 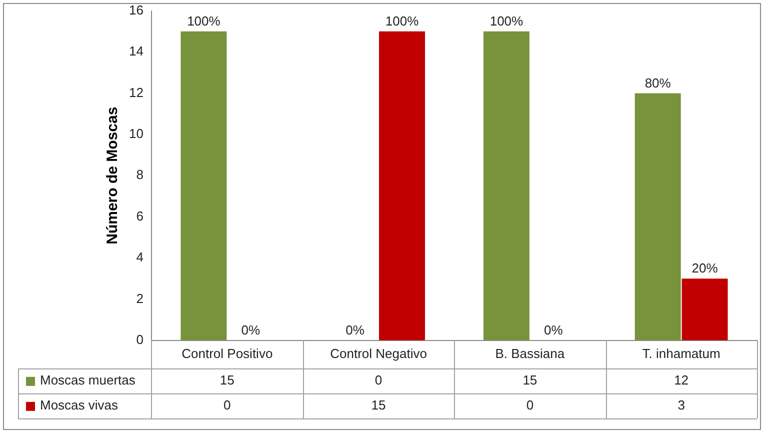 What do you see at coordinates (140, 339) in the screenshot?
I see `y-tick-label: 0` at bounding box center [140, 339].